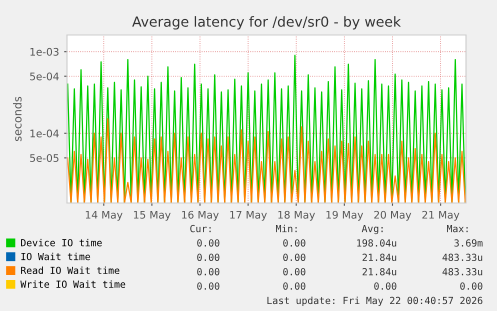 The width and height of the screenshot is (497, 311). What do you see at coordinates (248, 215) in the screenshot?
I see `x-tick-label: 17 May` at bounding box center [248, 215].